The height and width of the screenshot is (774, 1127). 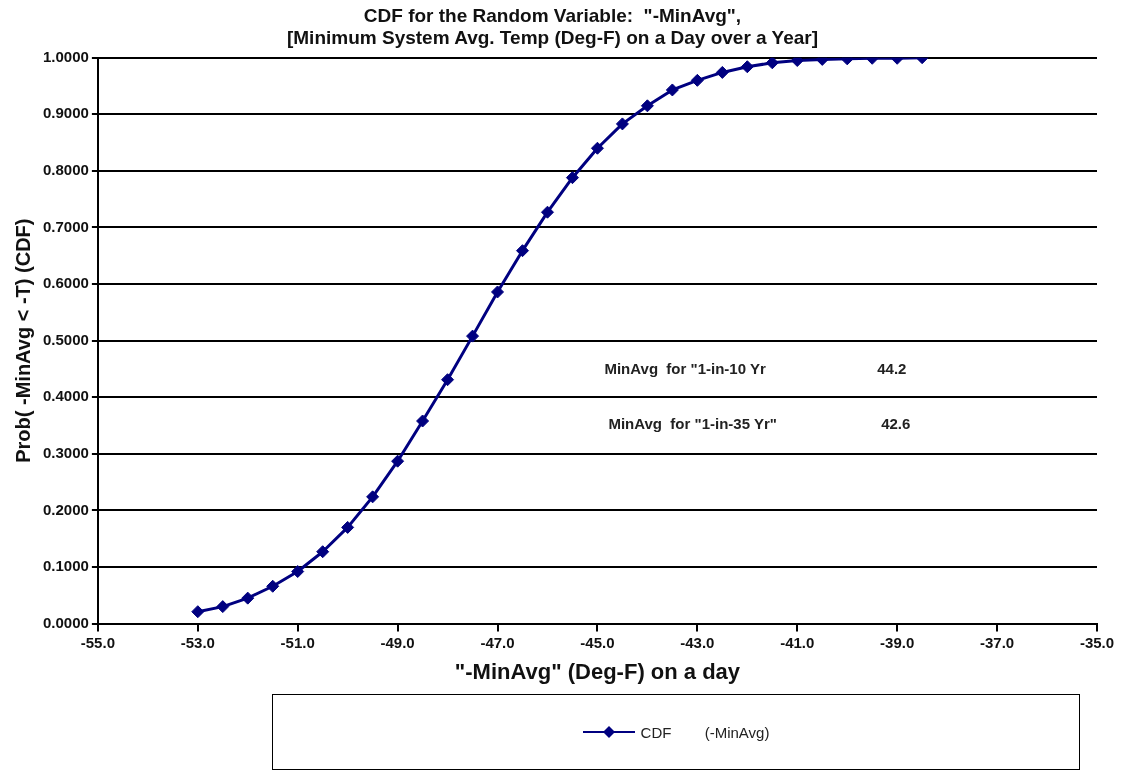 What do you see at coordinates (197, 642) in the screenshot?
I see `x-tick-label: -53.0` at bounding box center [197, 642].